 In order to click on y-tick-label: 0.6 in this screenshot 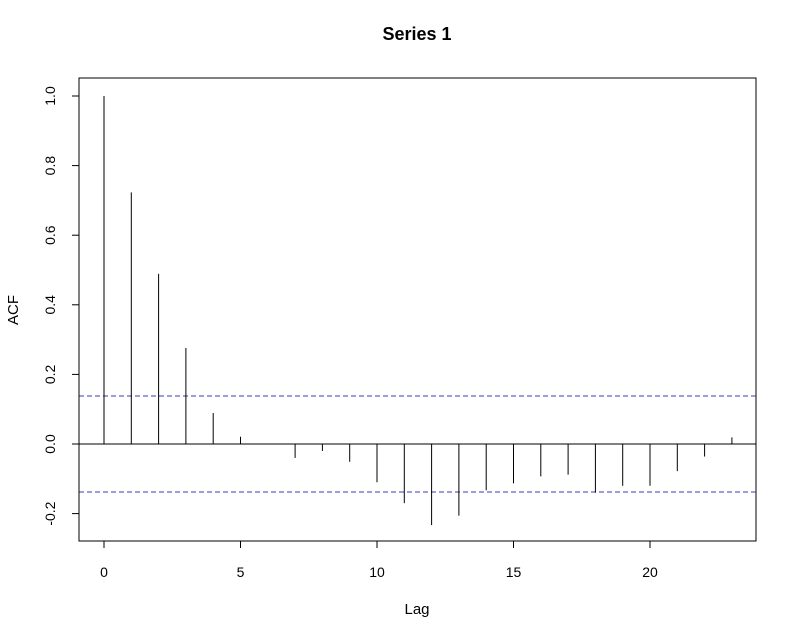, I will do `click(50, 235)`.